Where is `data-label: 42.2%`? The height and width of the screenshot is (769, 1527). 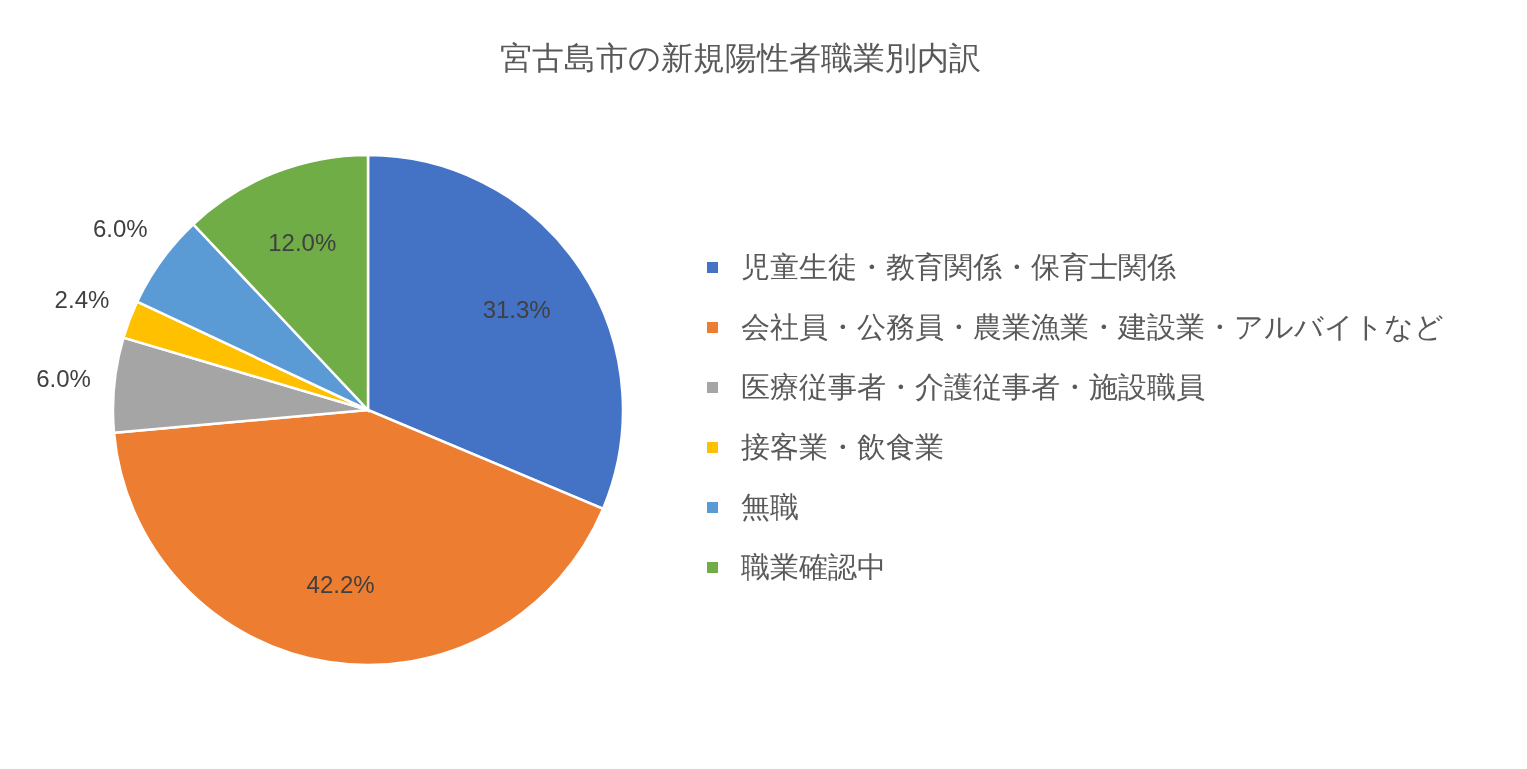
data-label: 42.2% is located at coordinates (340, 585).